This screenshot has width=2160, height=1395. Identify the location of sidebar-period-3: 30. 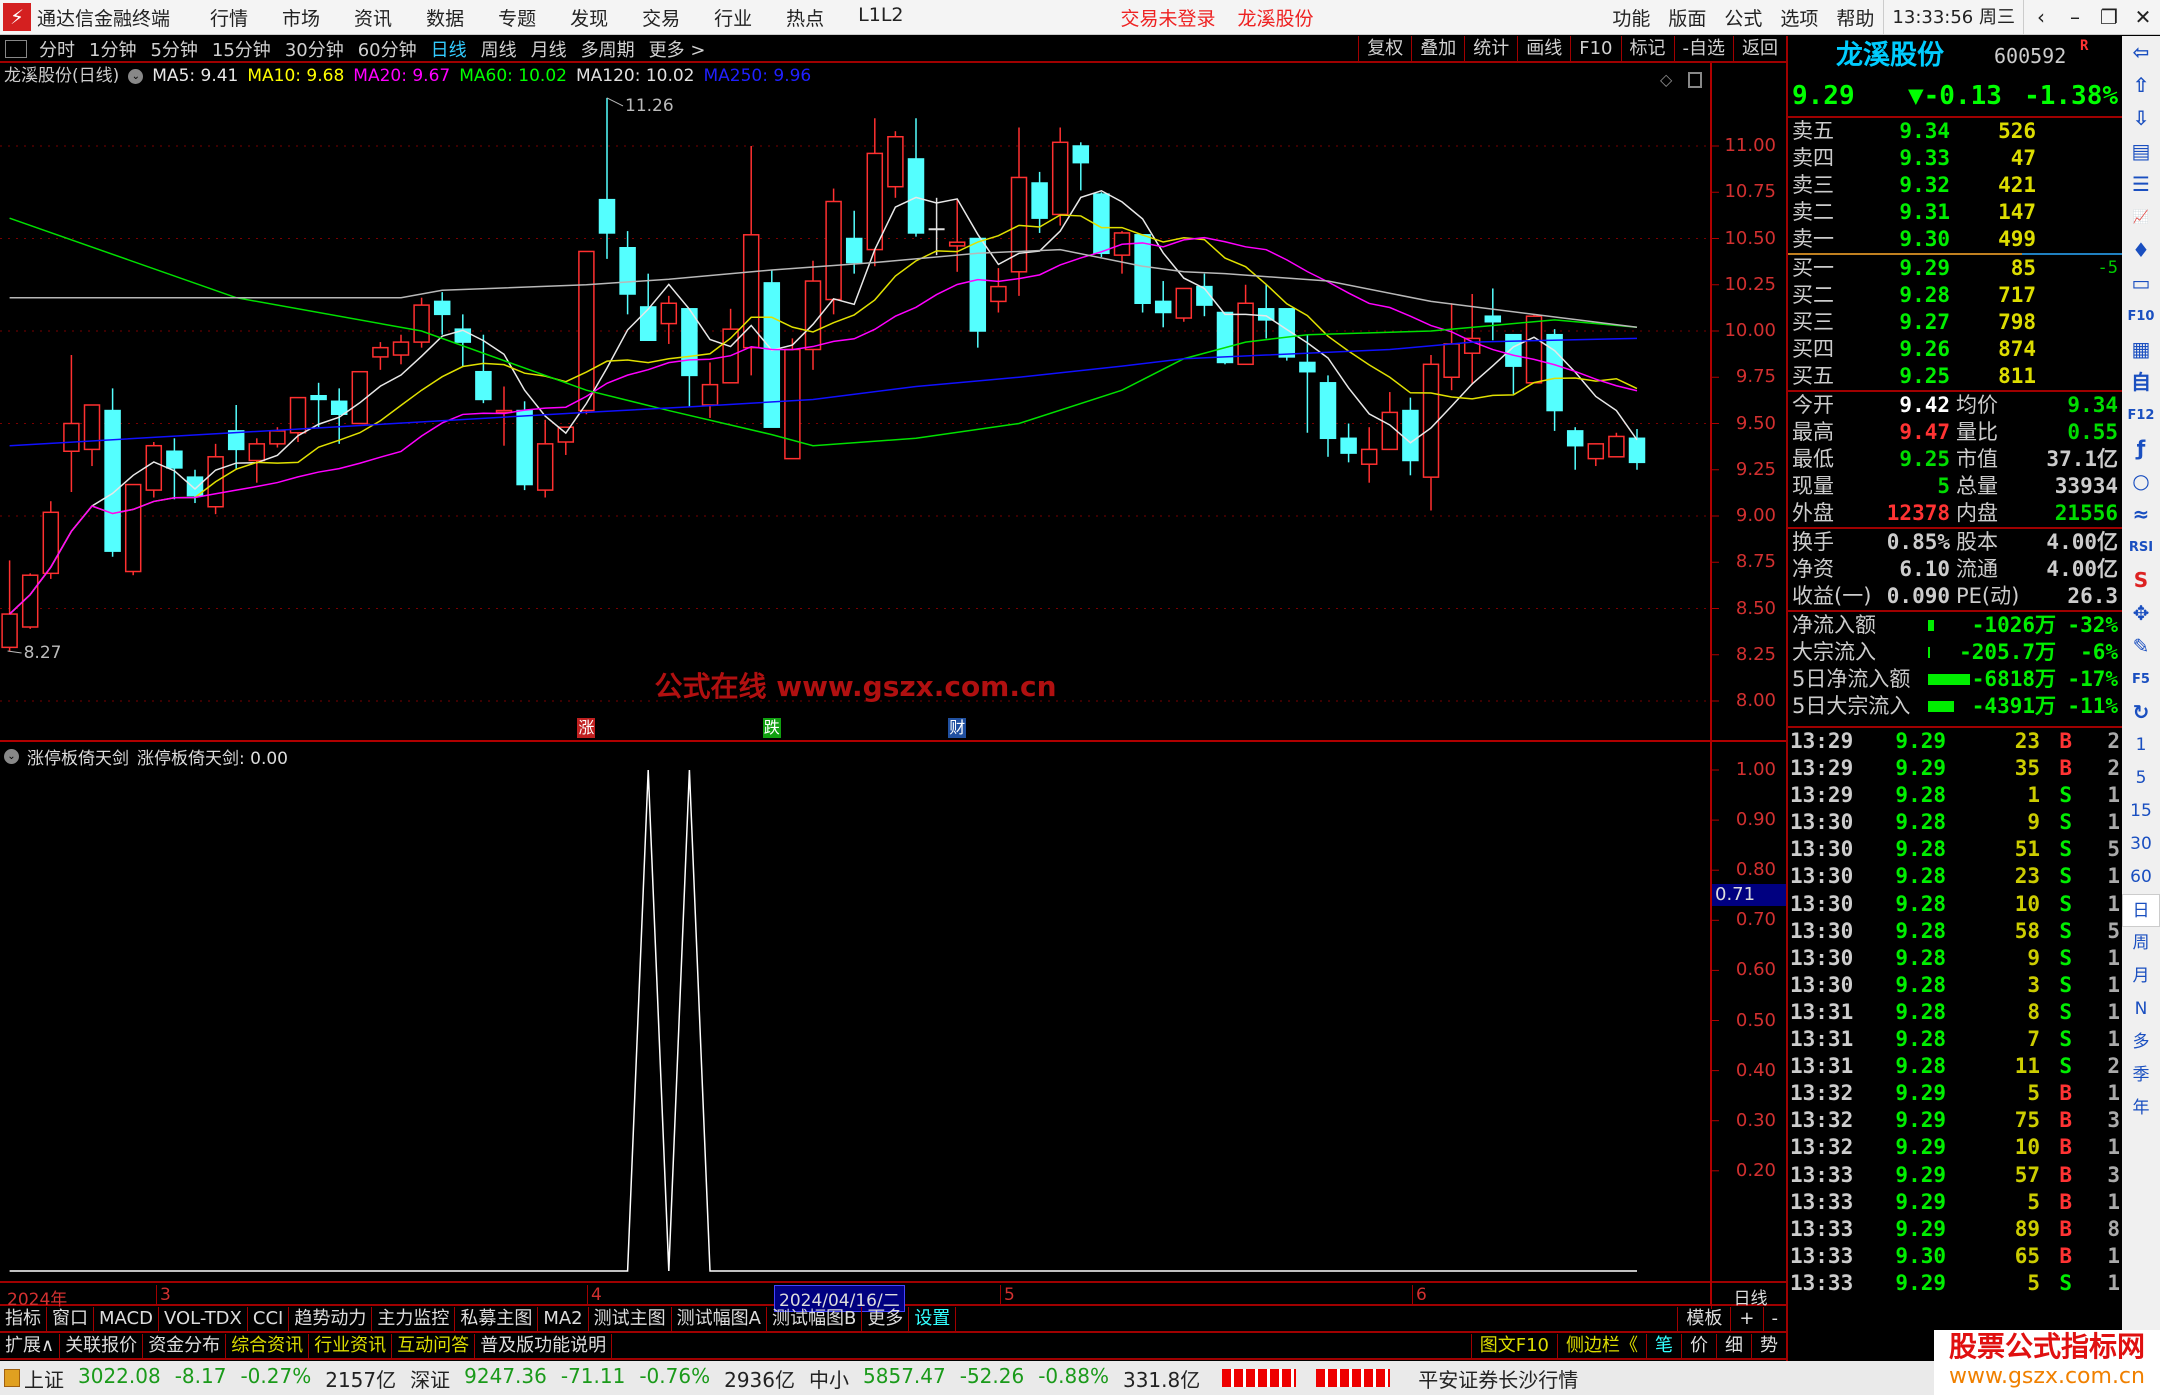
(2141, 844).